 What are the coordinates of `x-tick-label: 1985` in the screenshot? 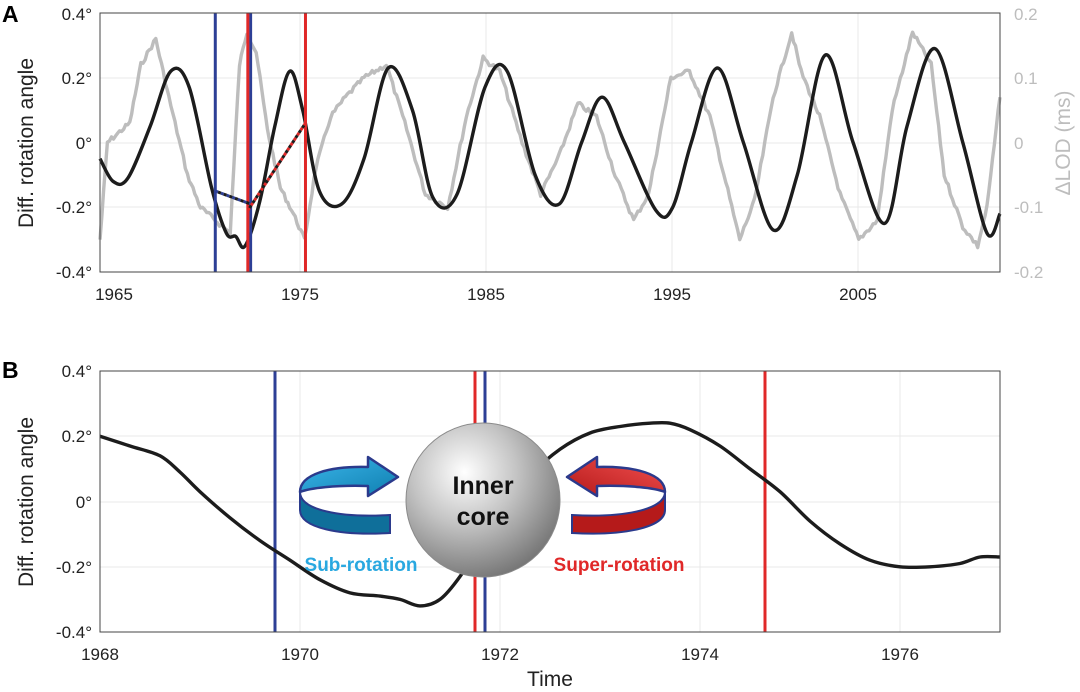 It's located at (486, 294).